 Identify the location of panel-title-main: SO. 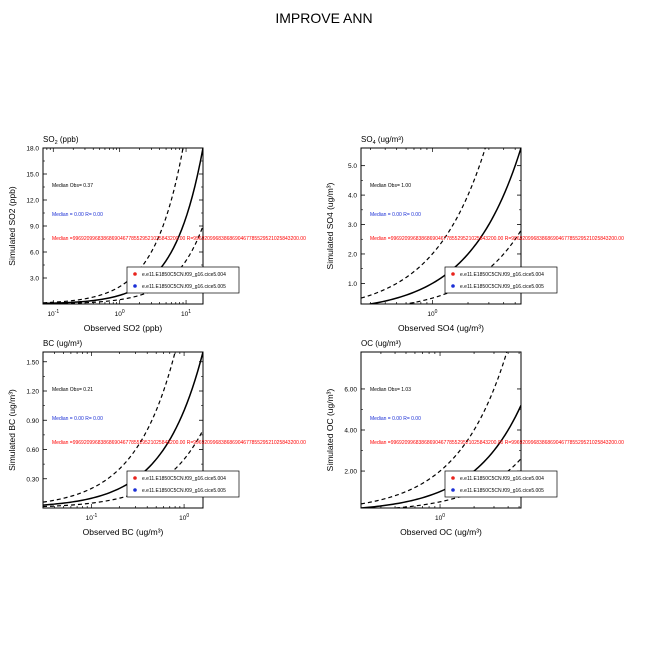
(367, 139).